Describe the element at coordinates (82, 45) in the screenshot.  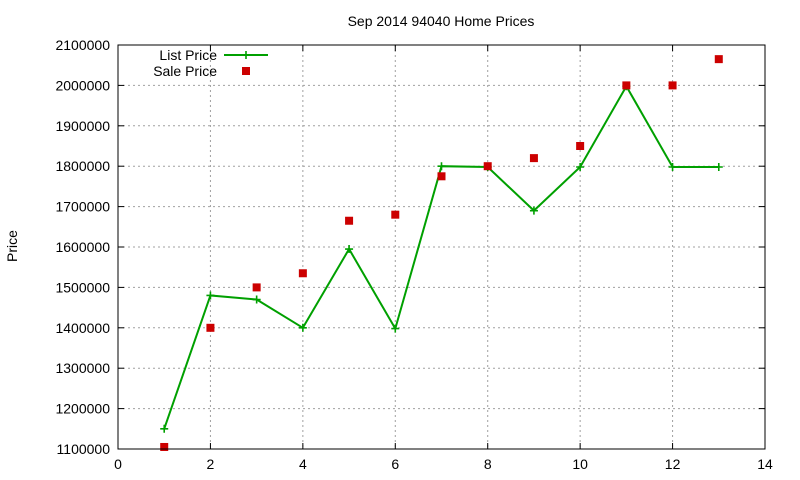
I see `y-tick-label: 2100000` at that location.